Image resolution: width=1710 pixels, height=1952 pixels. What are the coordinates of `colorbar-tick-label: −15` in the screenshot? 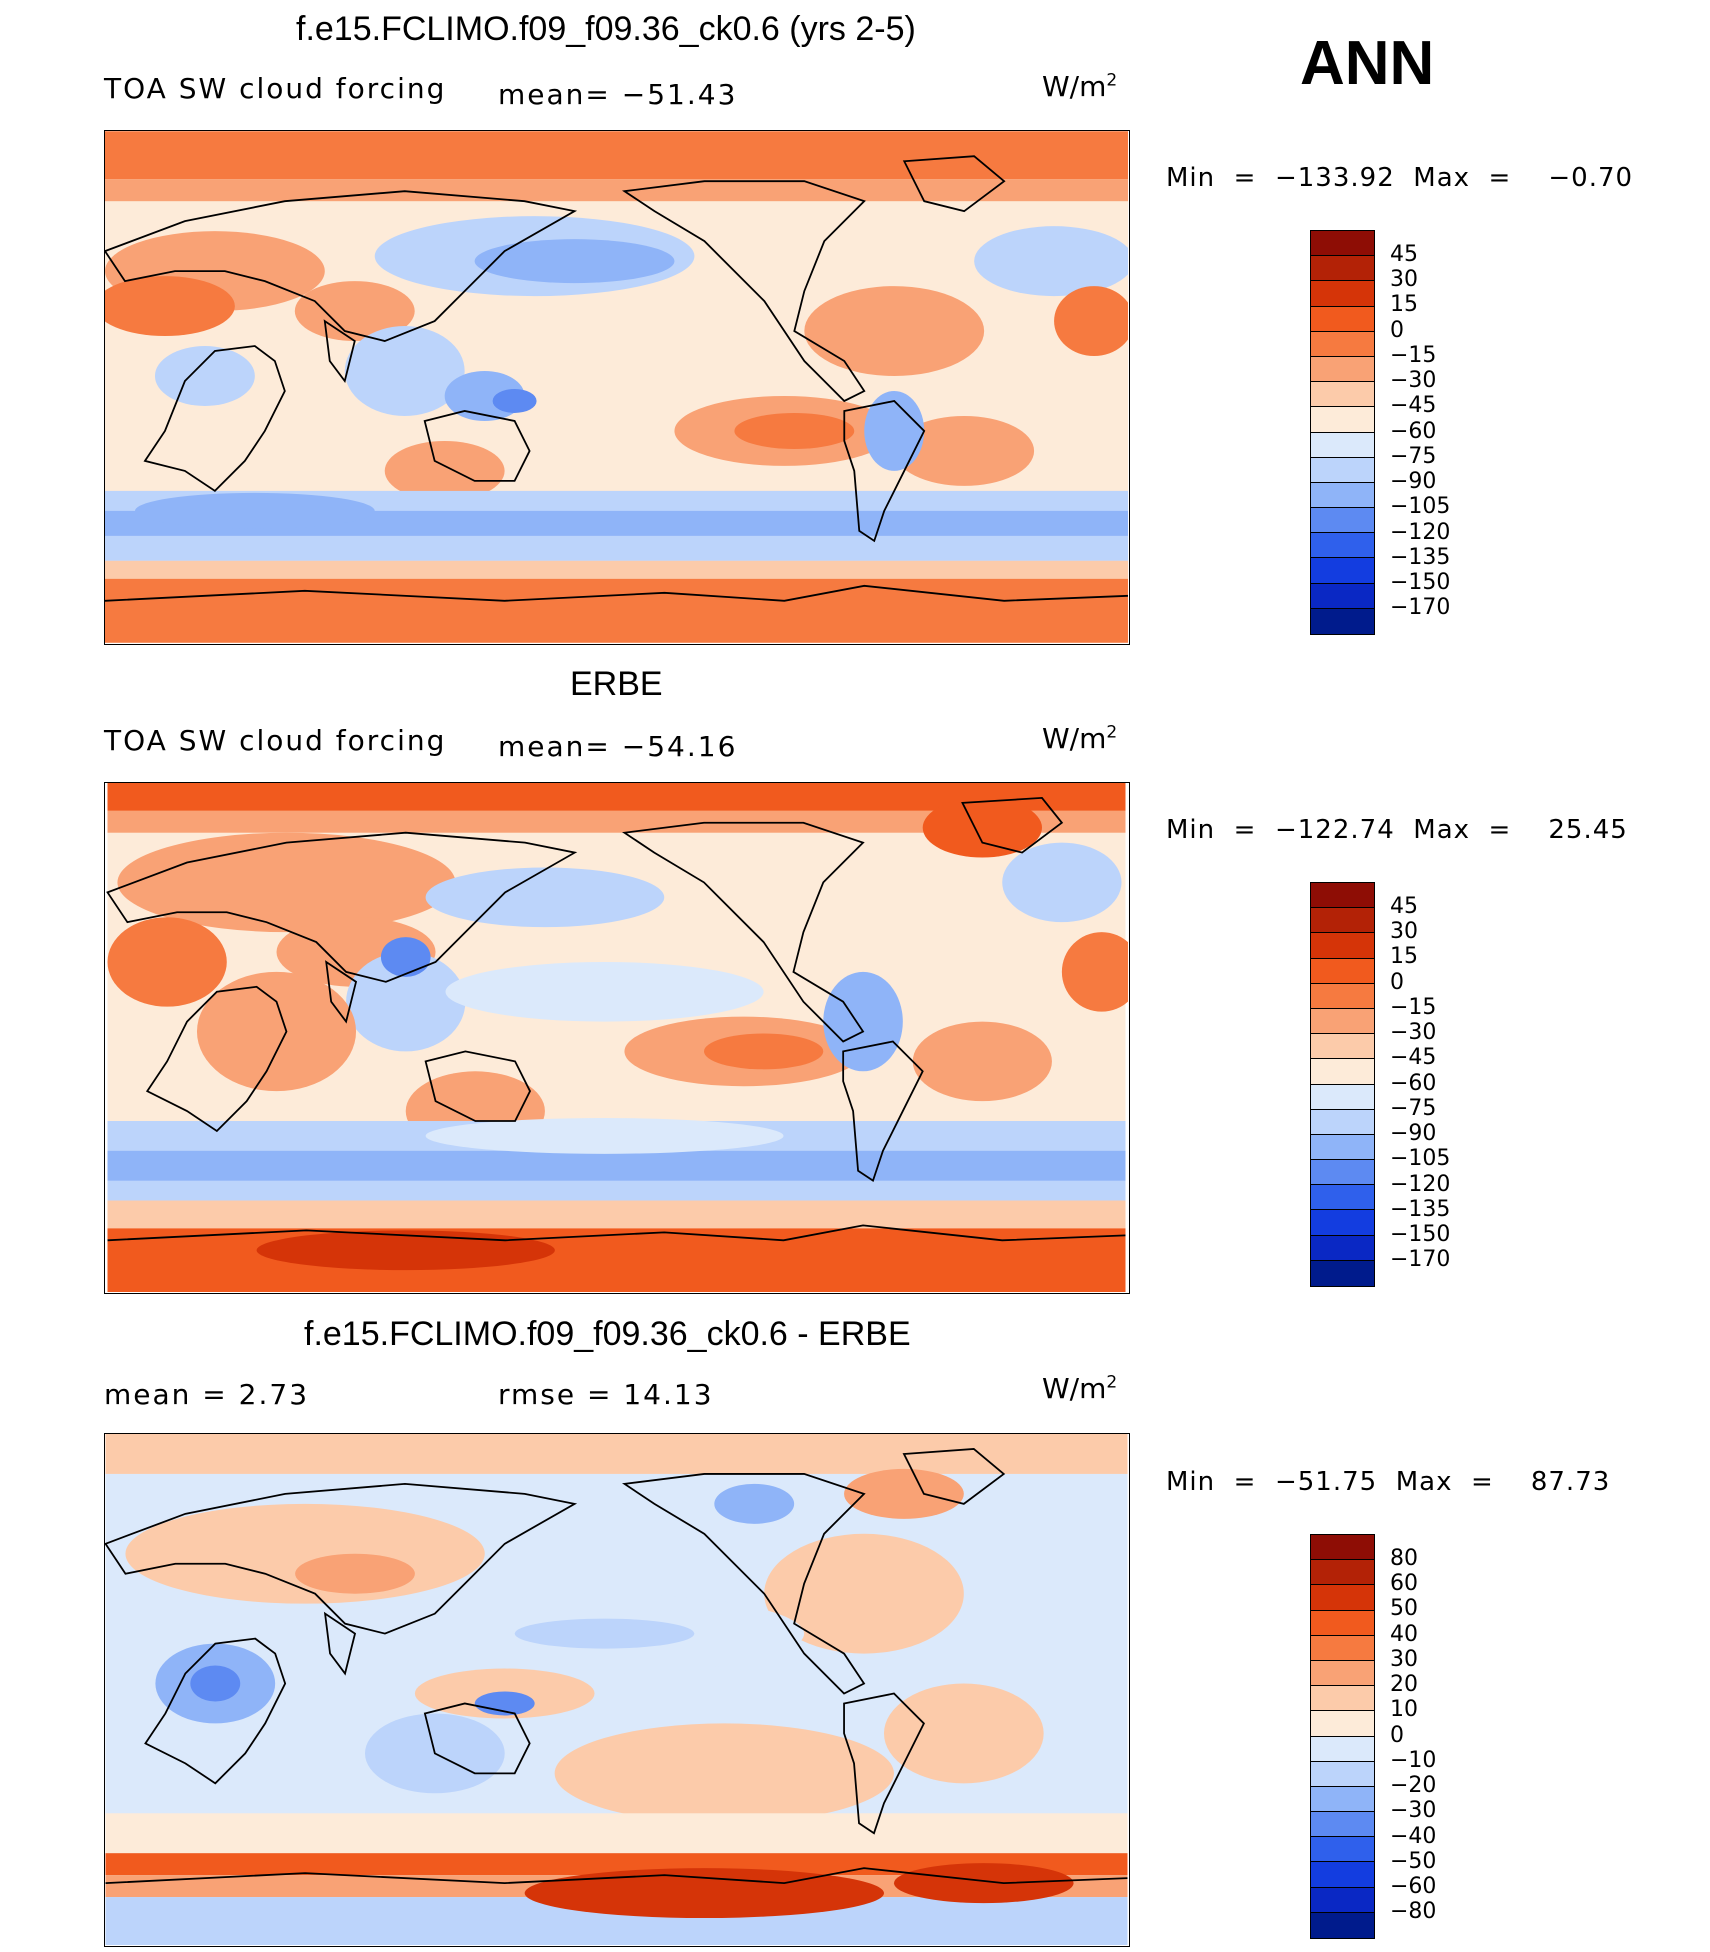 It's located at (1413, 355).